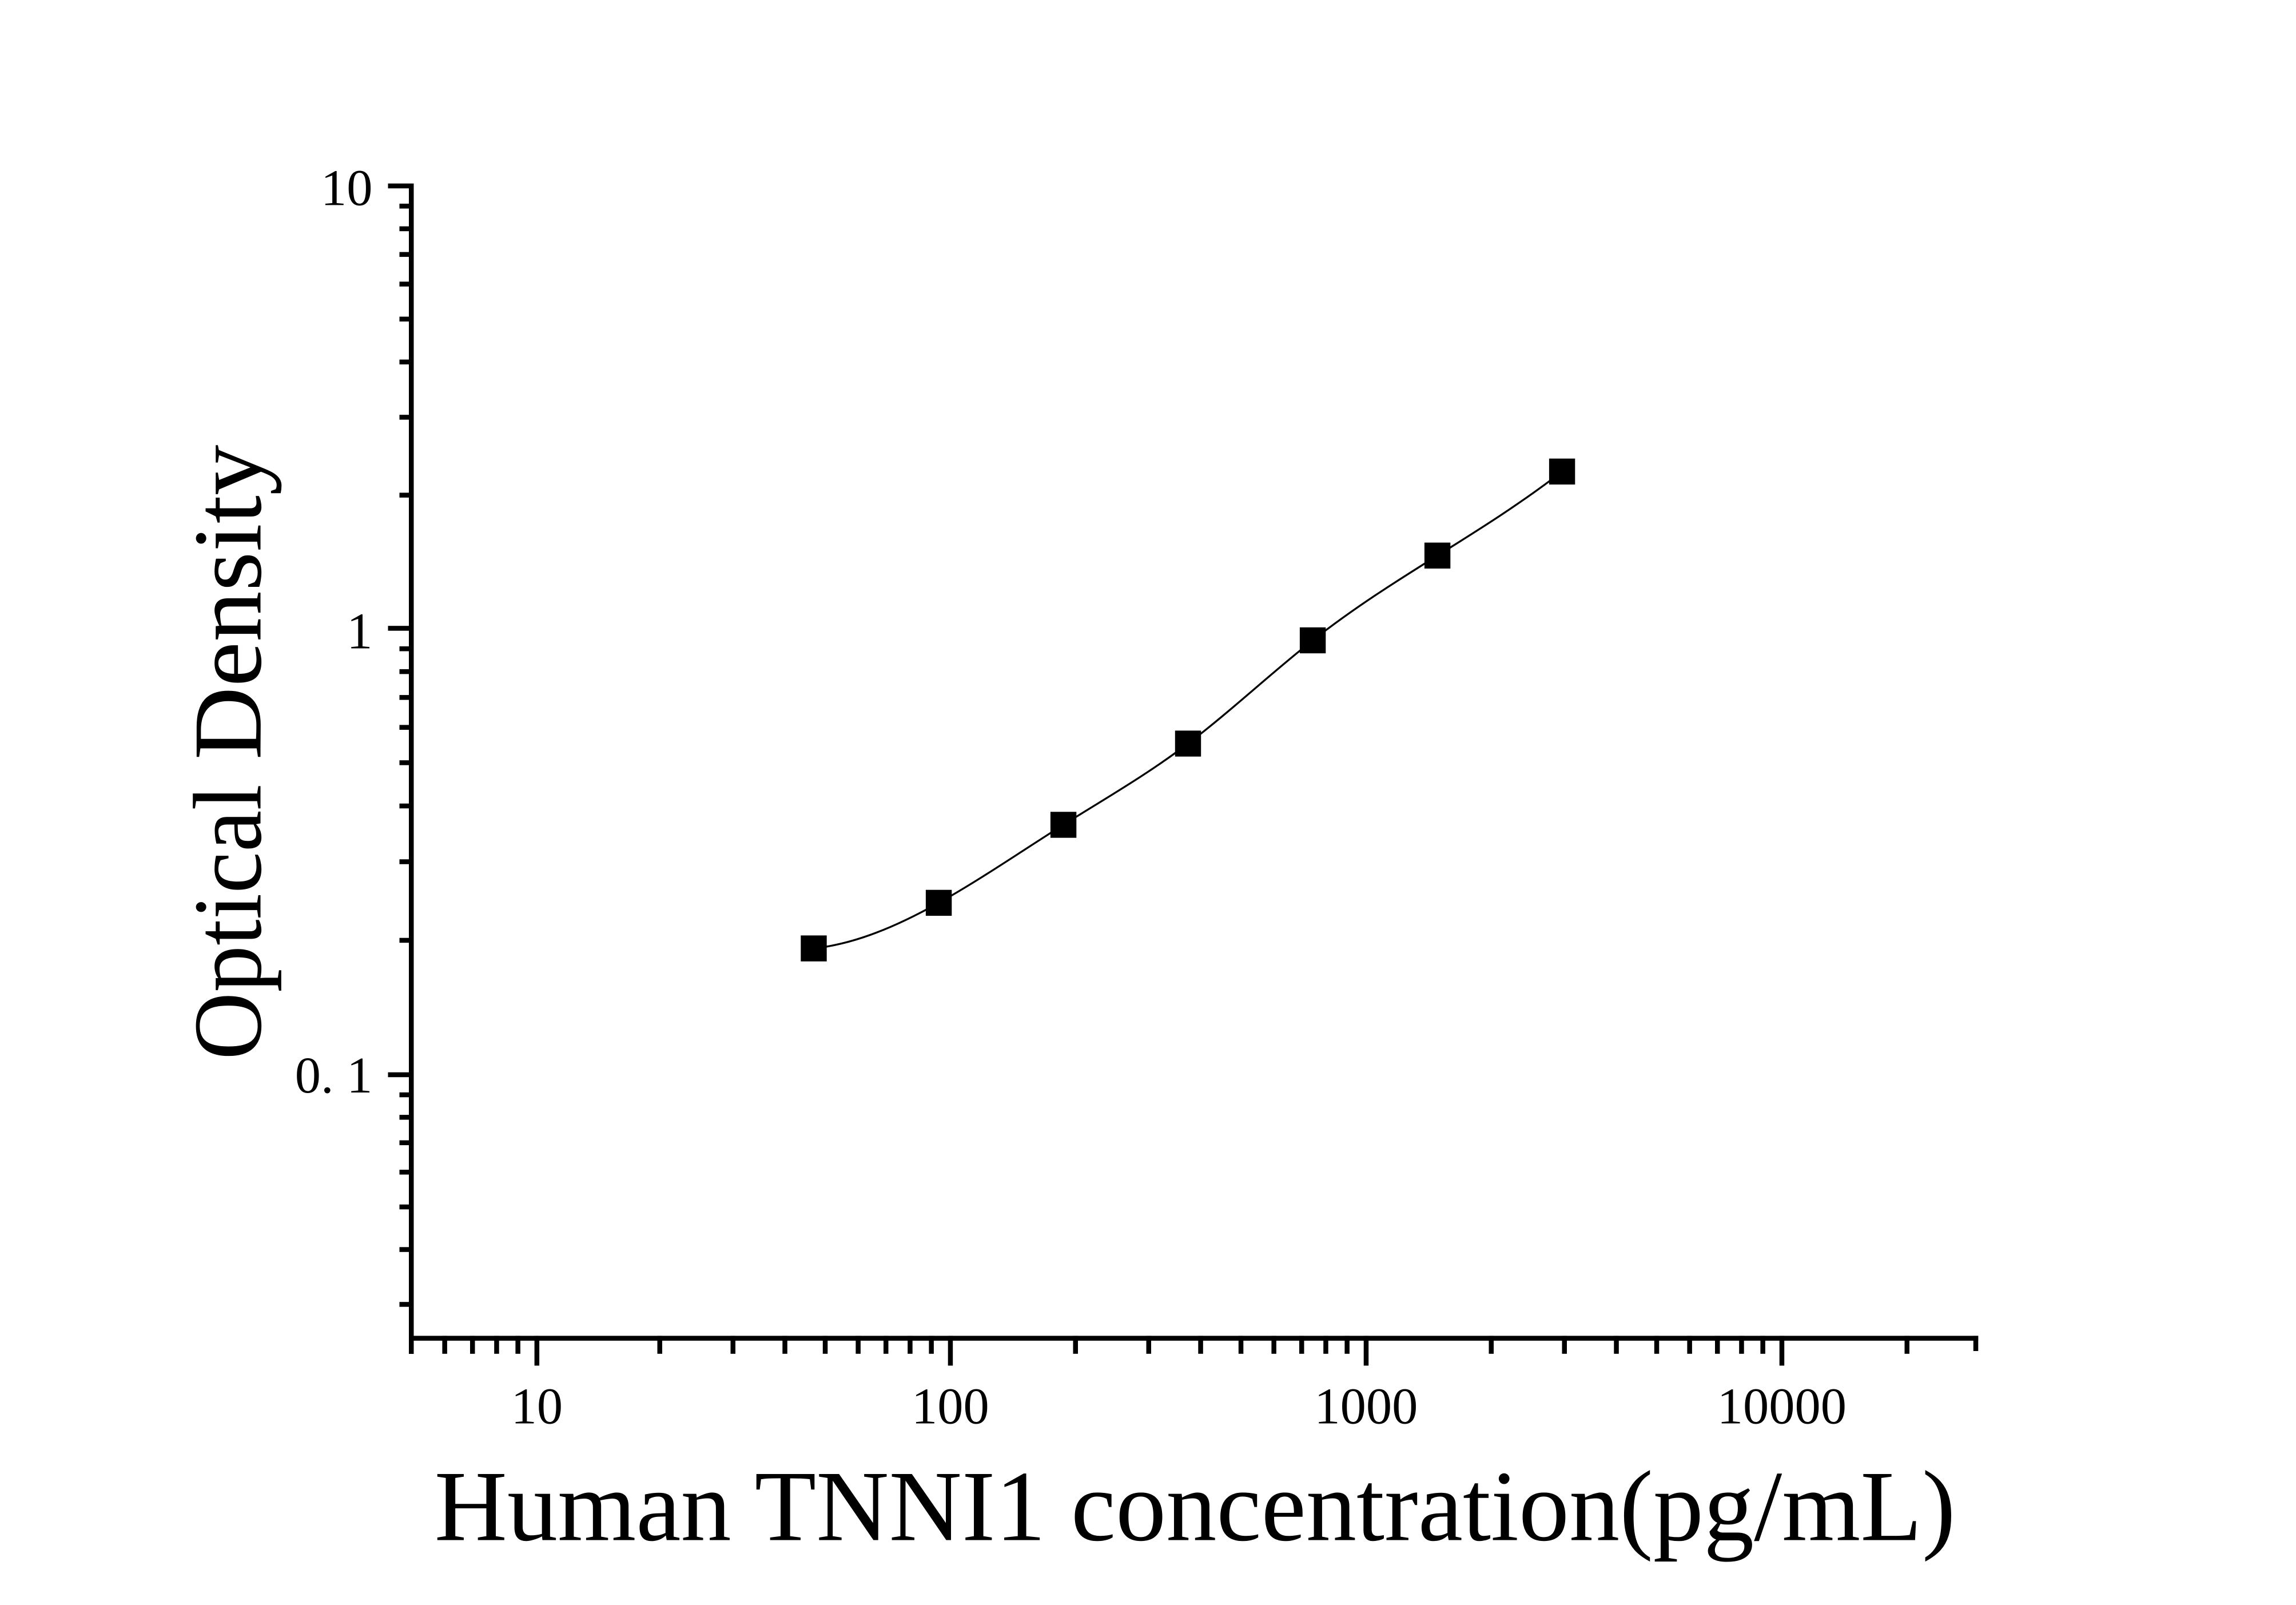  I want to click on svg-text: 100, so click(951, 1406).